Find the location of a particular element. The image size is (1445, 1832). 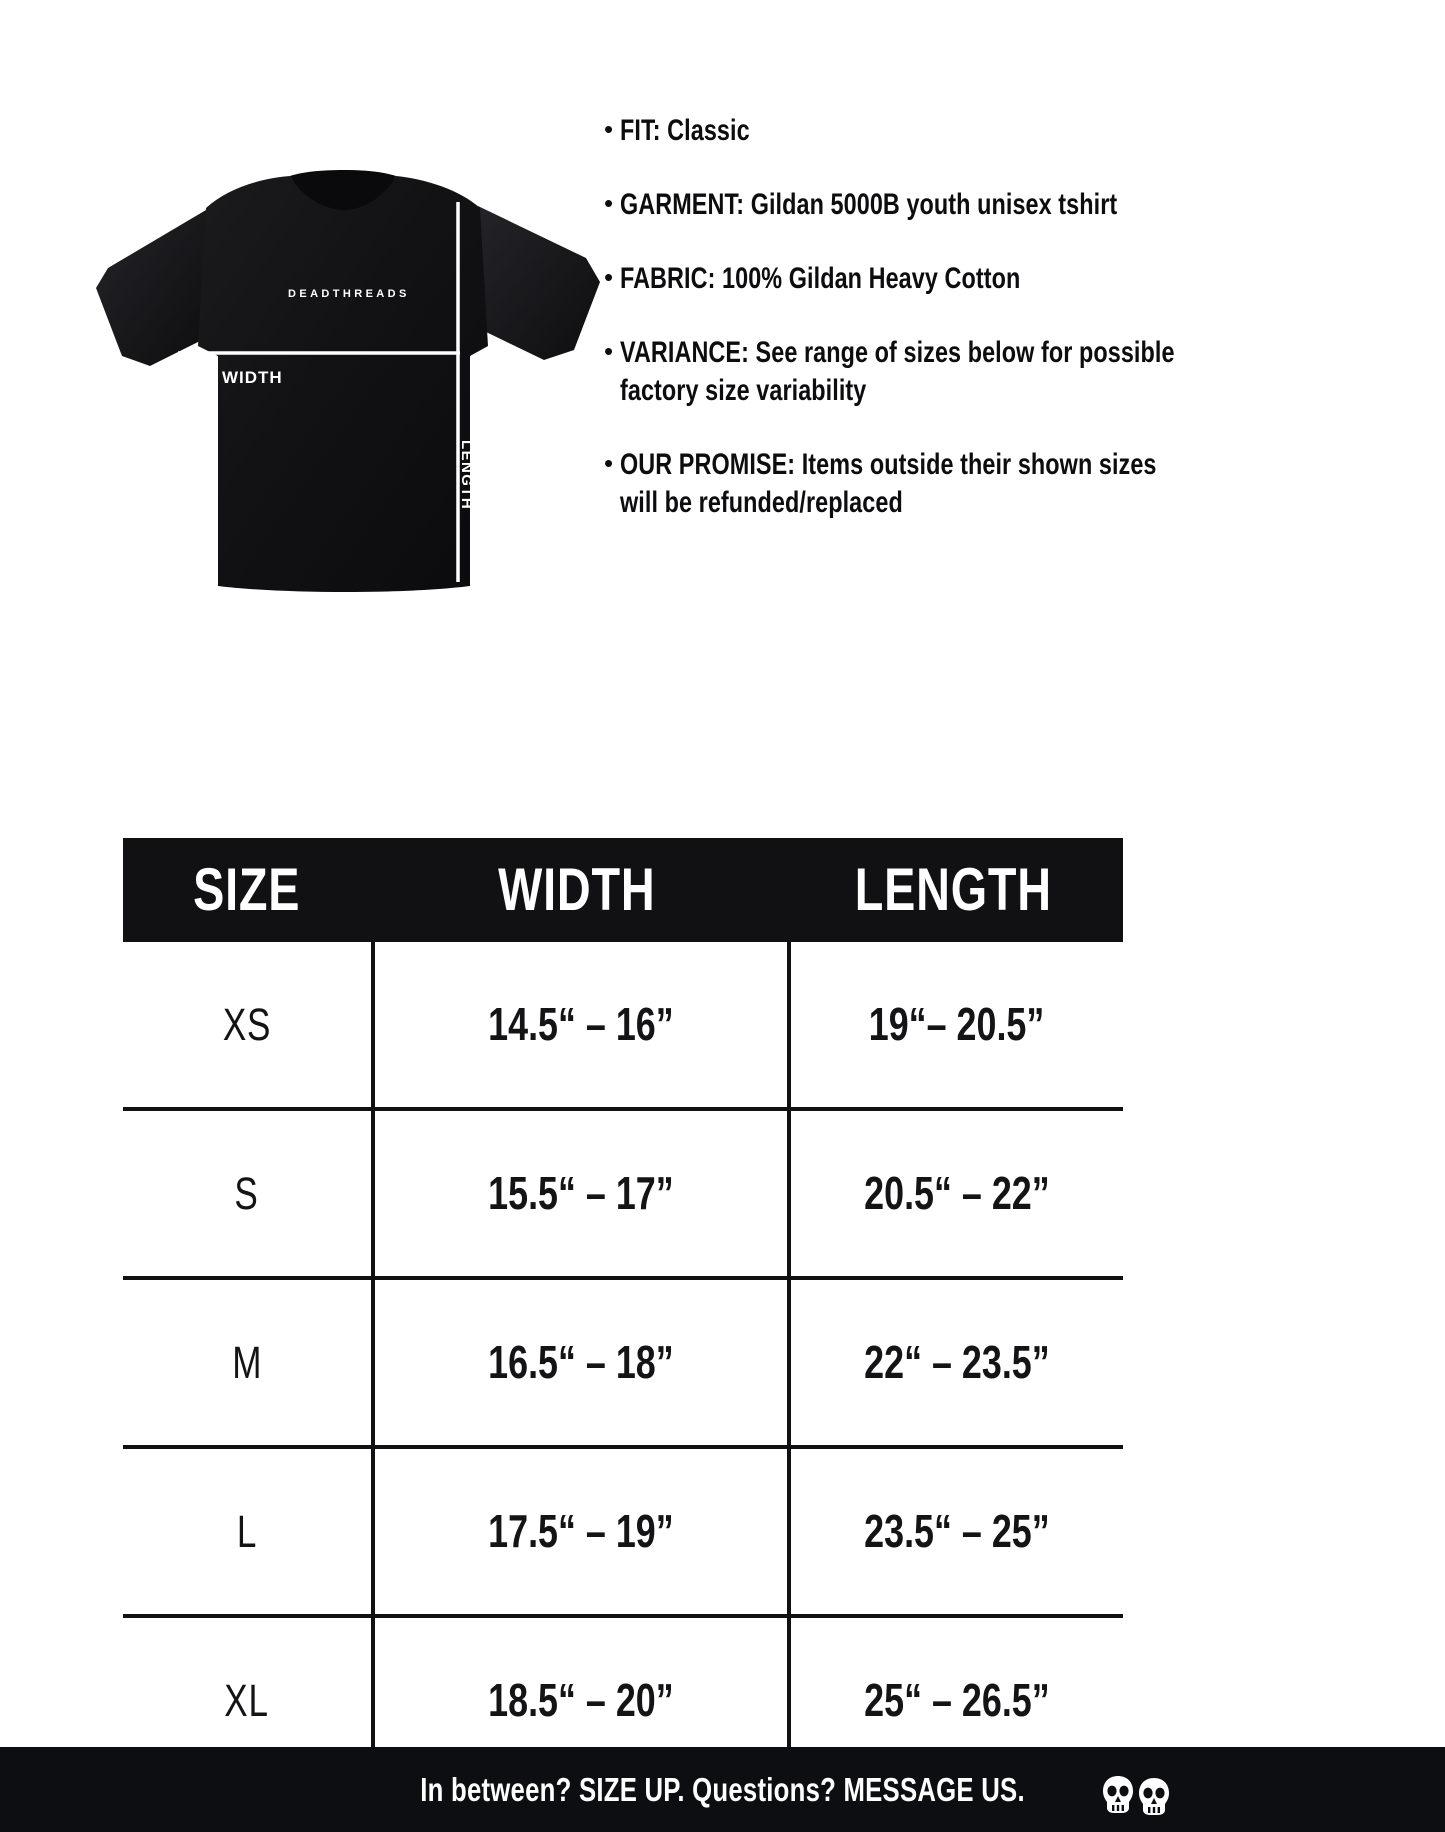

spec-item-fit-text: FIT: Classic is located at coordinates (703, 131).